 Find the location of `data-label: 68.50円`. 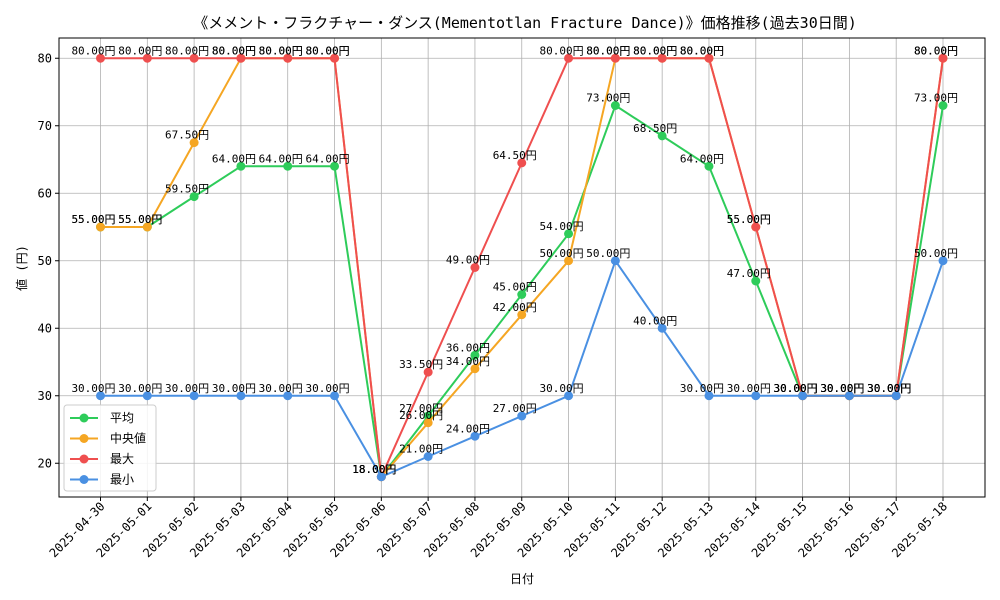

data-label: 68.50円 is located at coordinates (655, 128).